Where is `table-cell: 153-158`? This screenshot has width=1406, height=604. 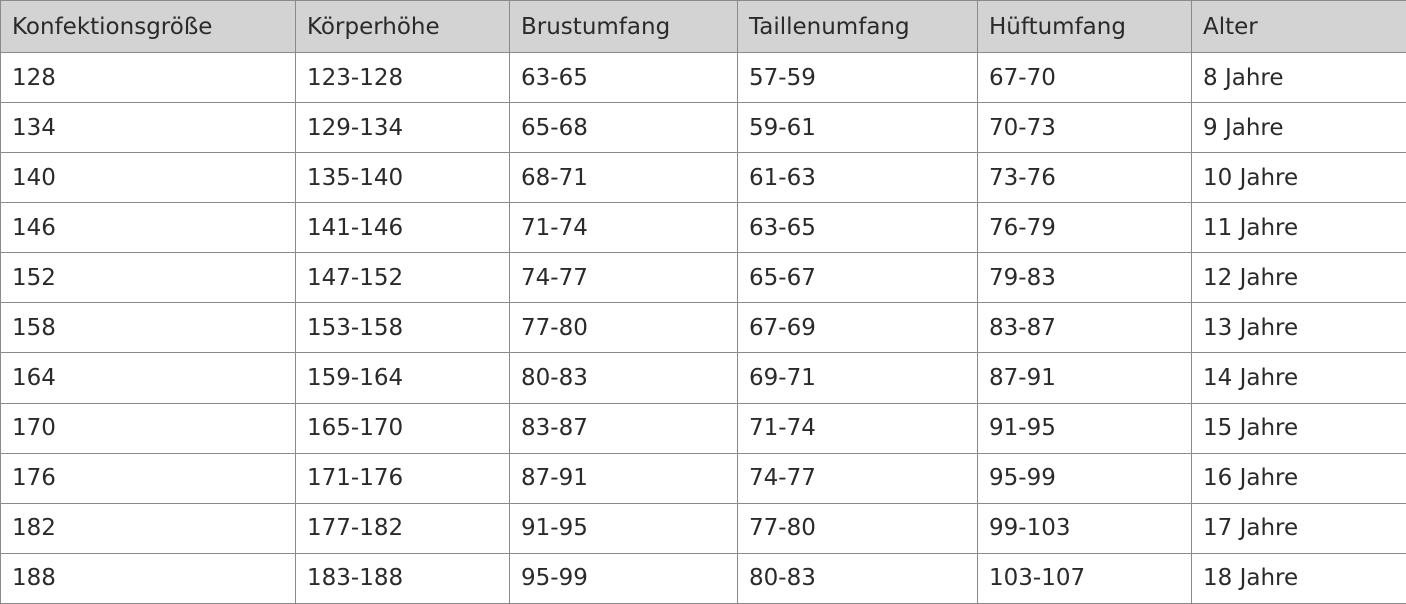
table-cell: 153-158 is located at coordinates (402, 328).